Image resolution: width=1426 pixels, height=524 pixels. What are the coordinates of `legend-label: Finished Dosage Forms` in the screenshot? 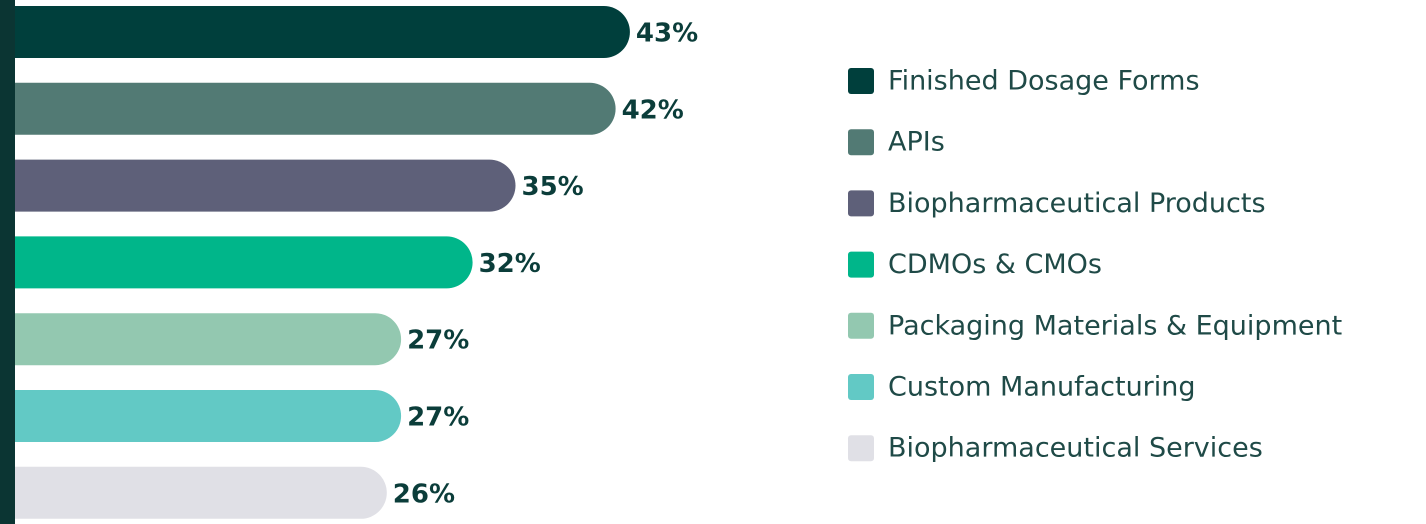 It's located at (1044, 81).